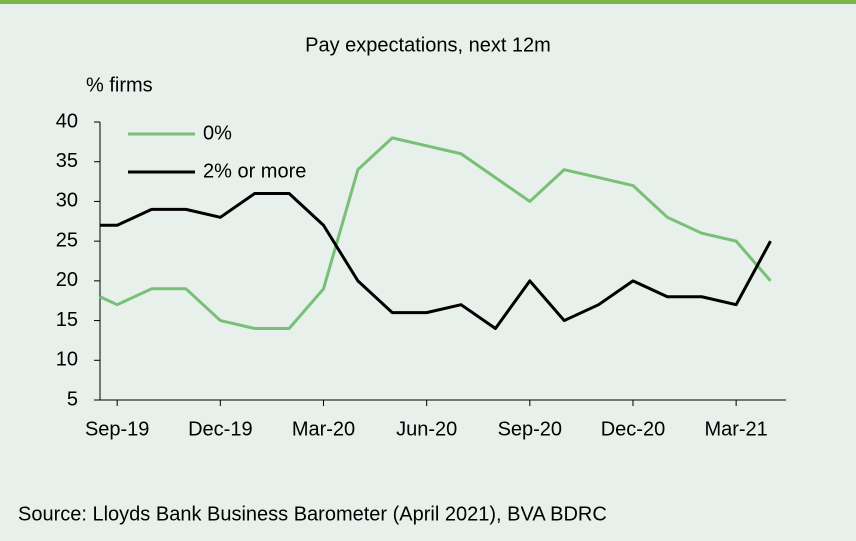 The image size is (856, 541). What do you see at coordinates (633, 429) in the screenshot?
I see `x-tick-label: Dec-20` at bounding box center [633, 429].